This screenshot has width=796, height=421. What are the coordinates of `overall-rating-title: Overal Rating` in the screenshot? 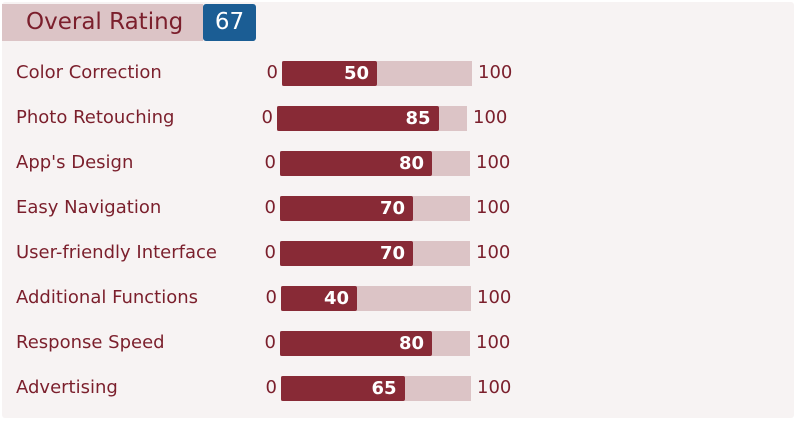 It's located at (102, 22).